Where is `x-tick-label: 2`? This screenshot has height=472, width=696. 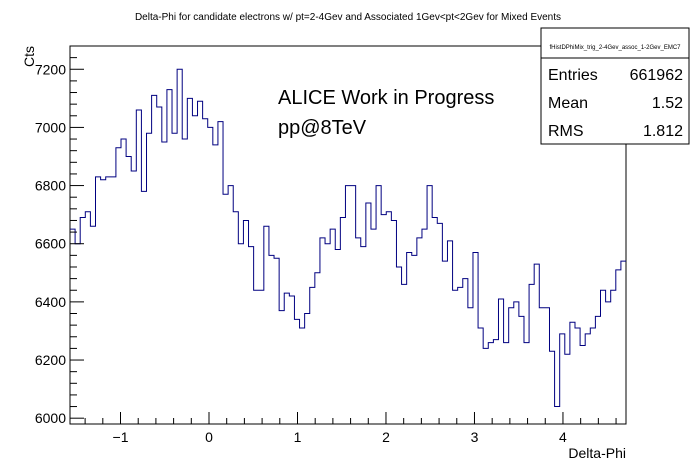
x-tick-label: 2 is located at coordinates (386, 437).